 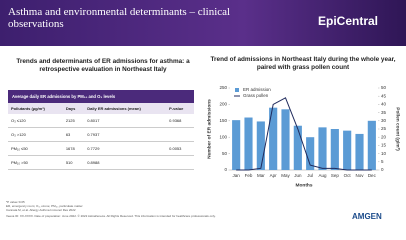 I want to click on y-tick-label: 150, so click(x=223, y=120).